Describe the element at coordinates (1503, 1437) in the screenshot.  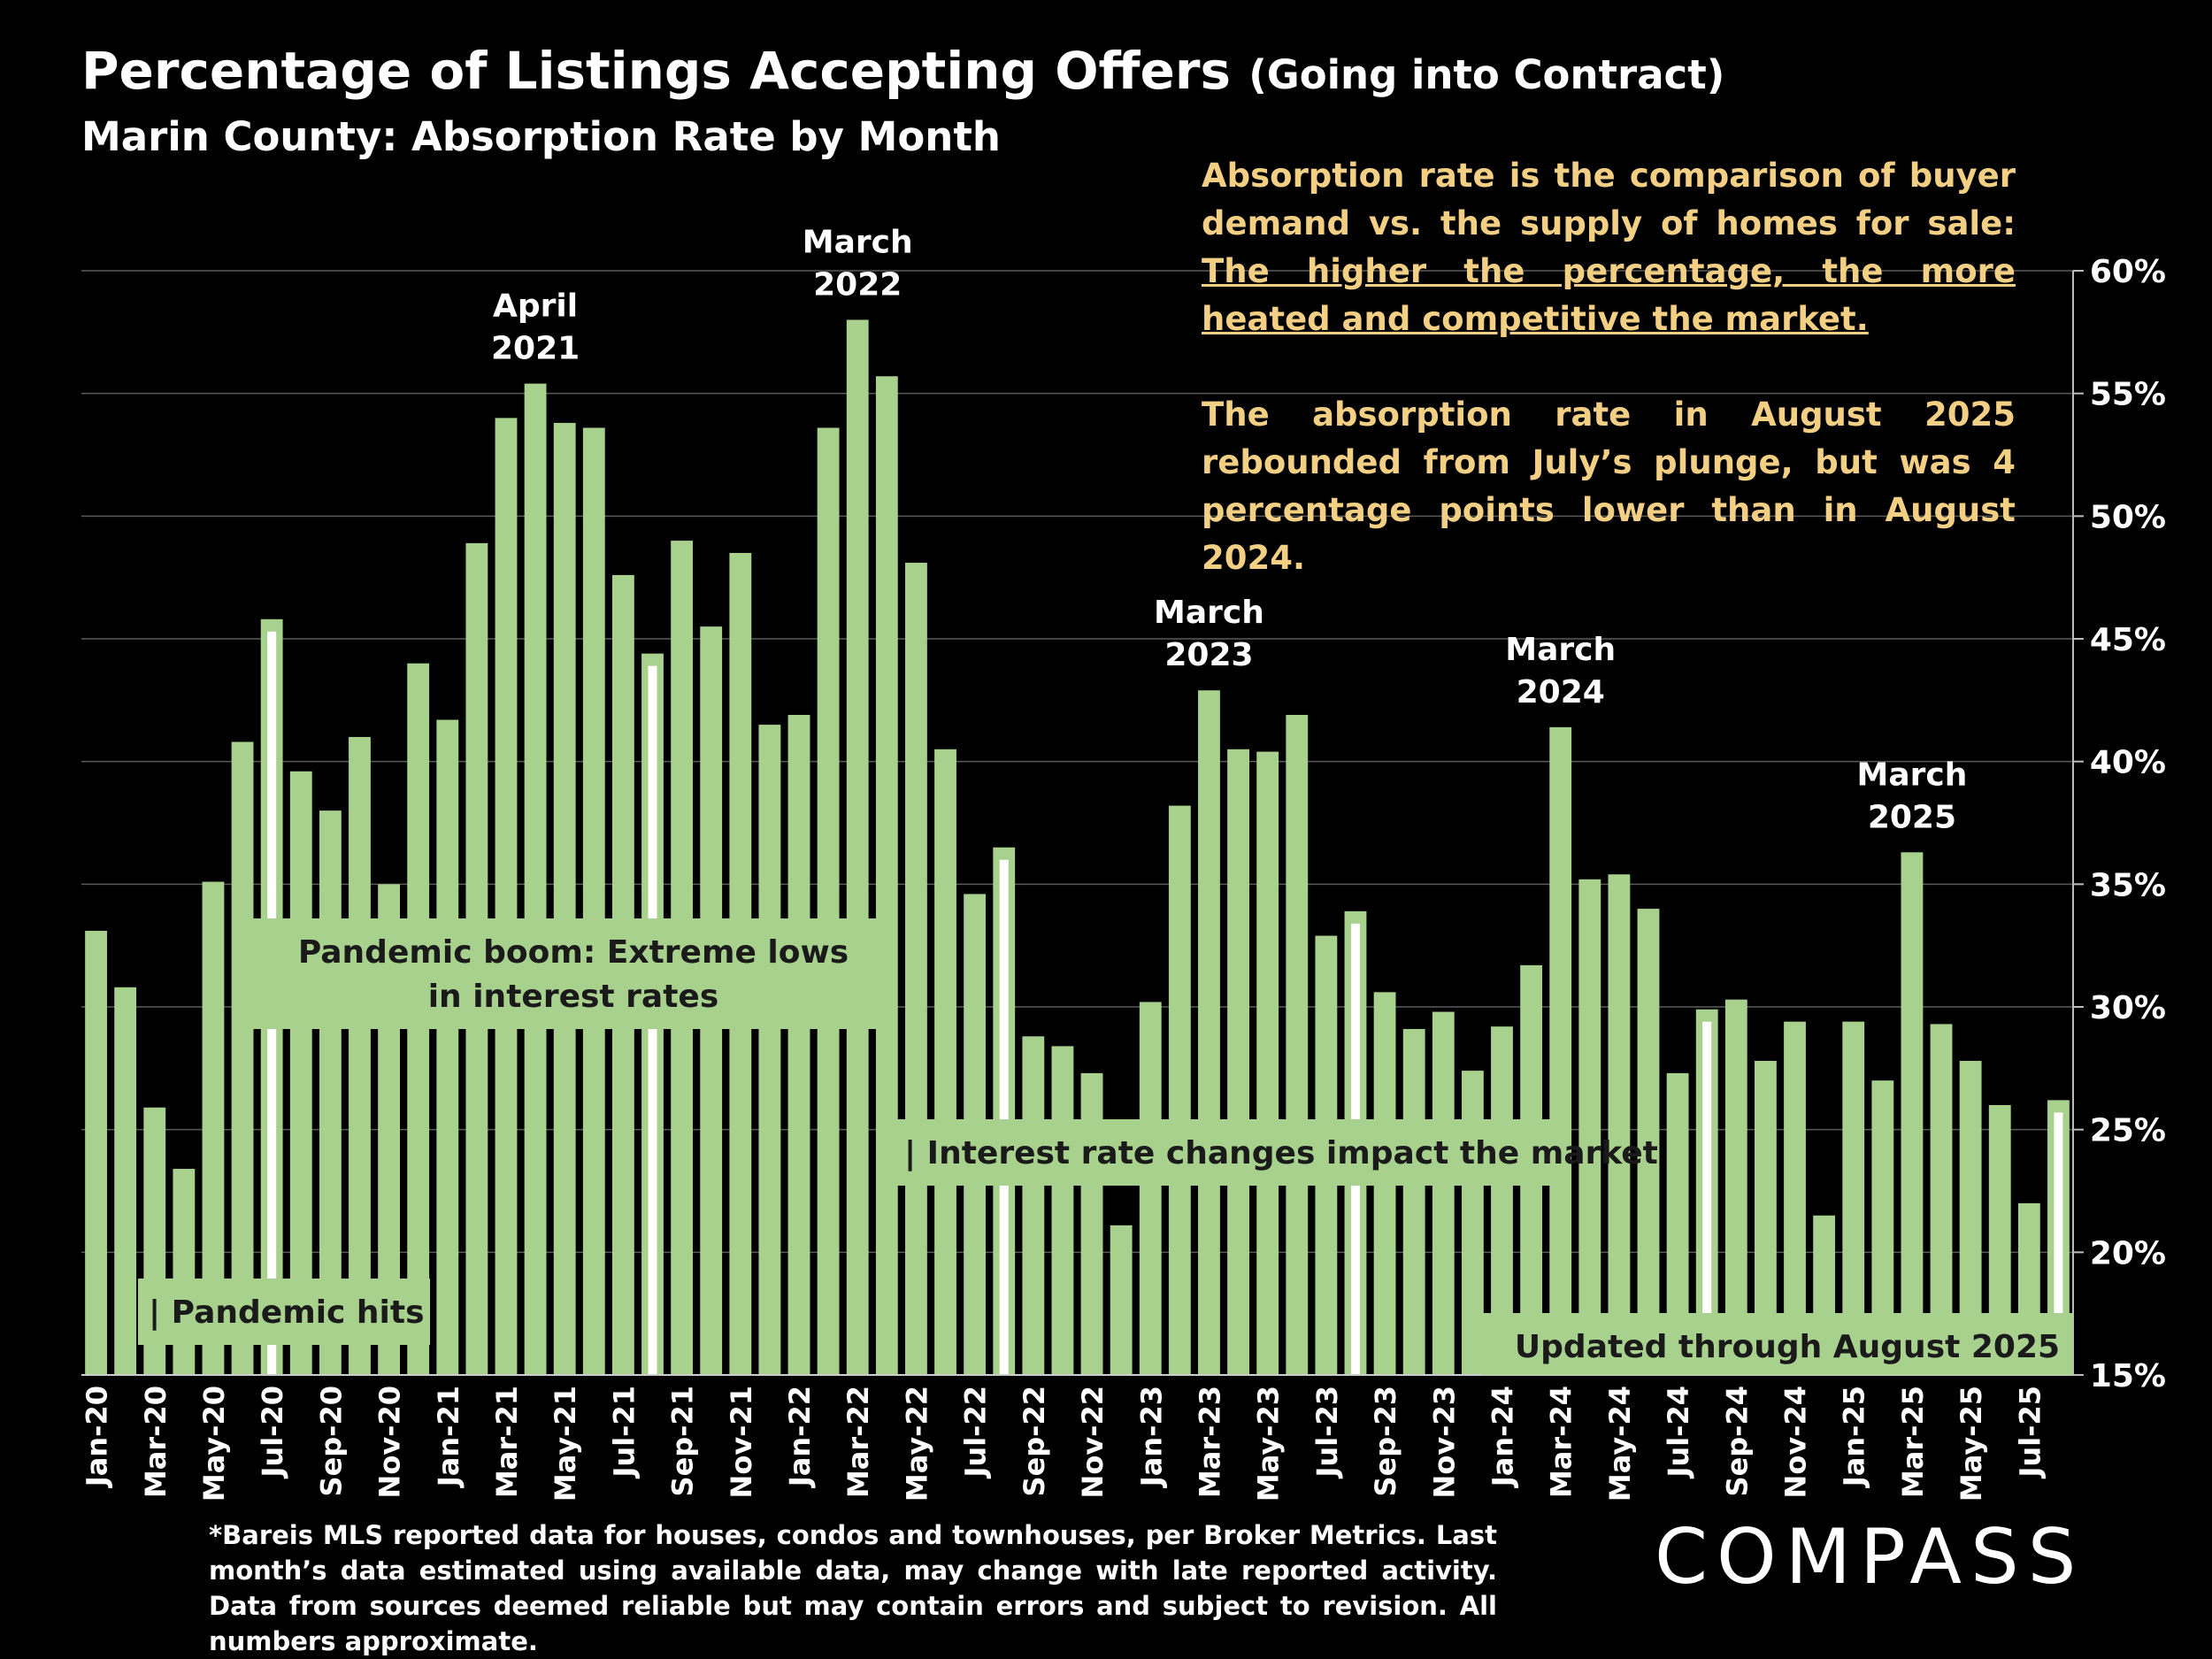
I see `x-tick-label: Jan-24` at that location.